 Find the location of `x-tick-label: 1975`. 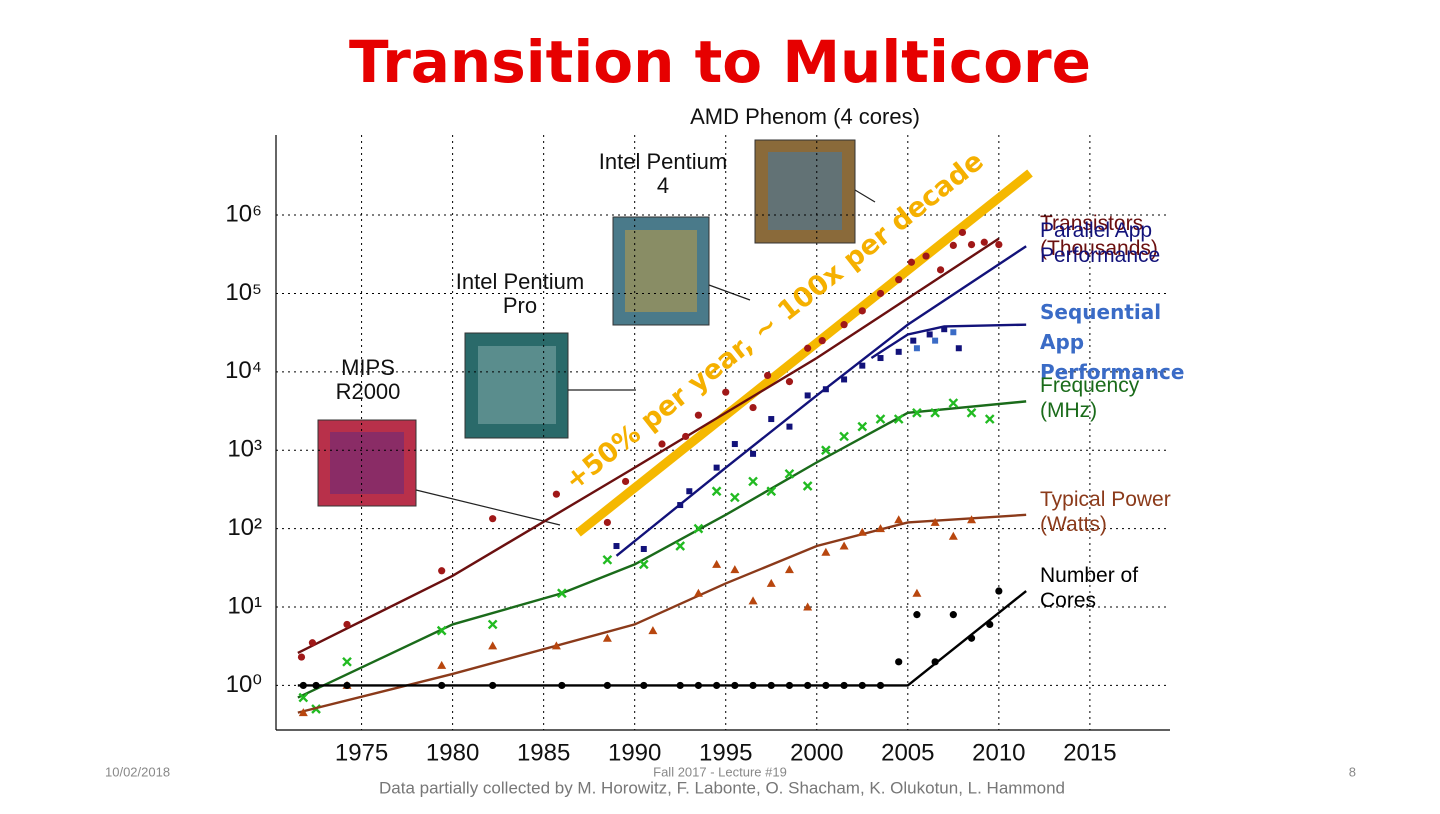

x-tick-label: 1975 is located at coordinates (361, 752).